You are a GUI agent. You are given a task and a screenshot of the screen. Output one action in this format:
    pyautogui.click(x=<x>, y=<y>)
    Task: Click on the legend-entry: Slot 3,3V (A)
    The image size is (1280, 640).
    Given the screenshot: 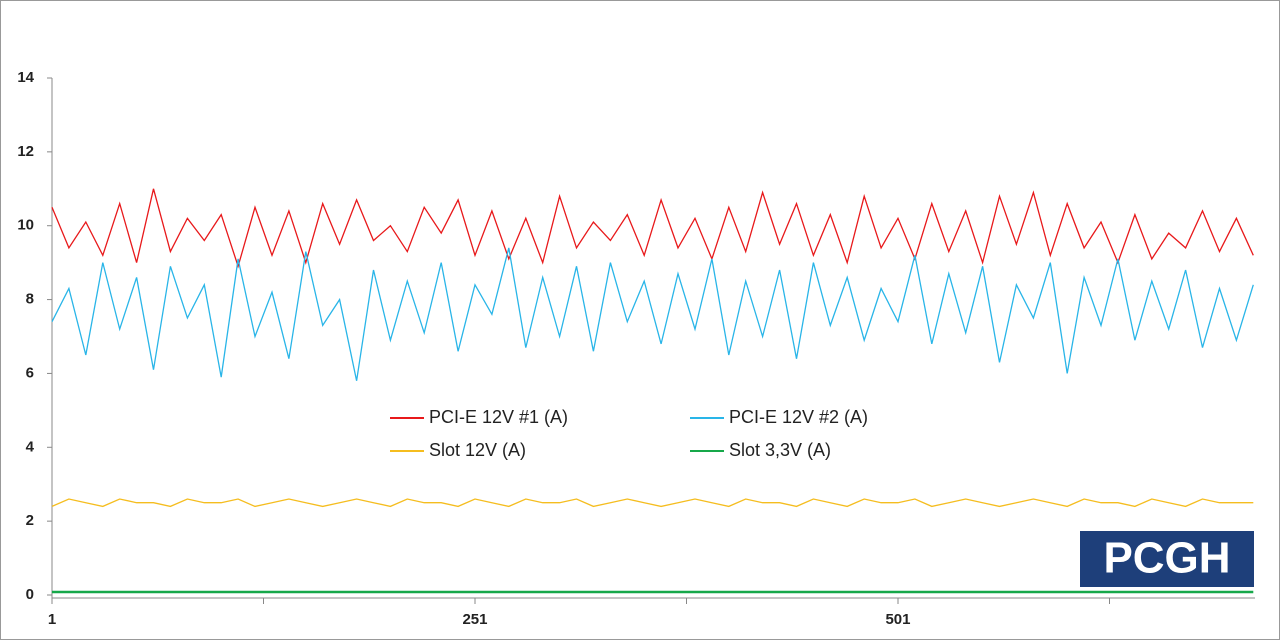 What is the action you would take?
    pyautogui.click(x=760, y=450)
    